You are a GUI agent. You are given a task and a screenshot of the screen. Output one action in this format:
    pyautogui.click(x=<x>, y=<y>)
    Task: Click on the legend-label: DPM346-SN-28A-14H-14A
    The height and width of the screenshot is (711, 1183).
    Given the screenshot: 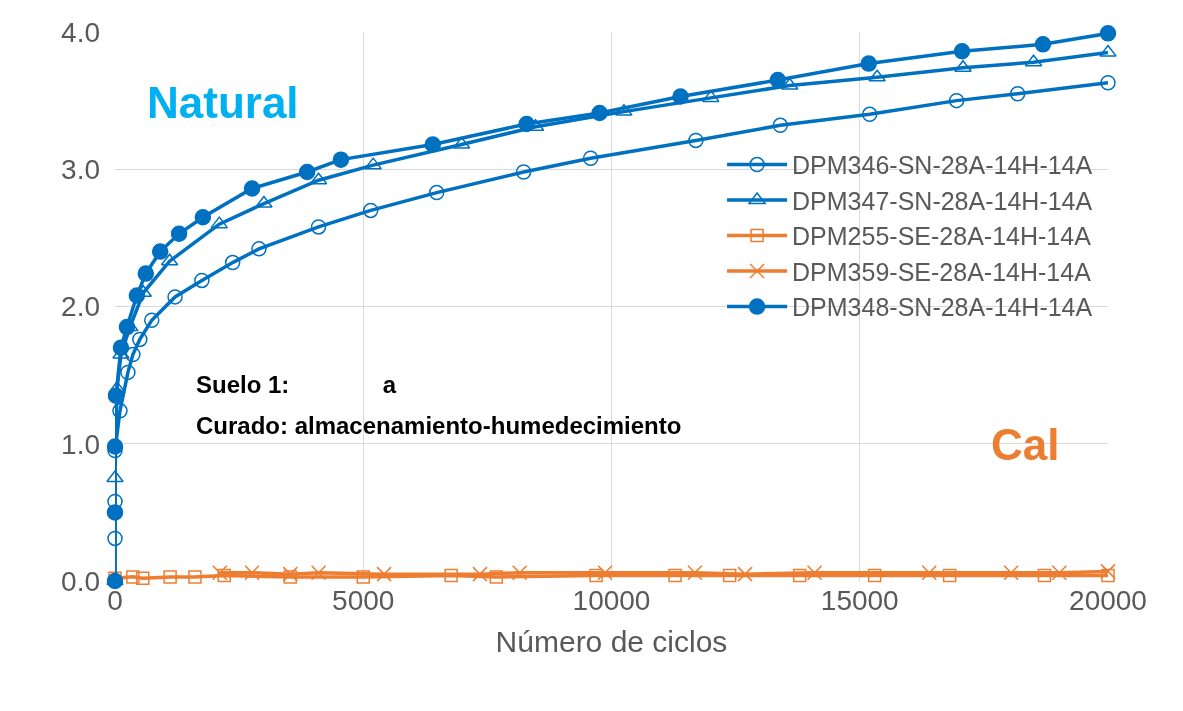 What is the action you would take?
    pyautogui.click(x=942, y=165)
    